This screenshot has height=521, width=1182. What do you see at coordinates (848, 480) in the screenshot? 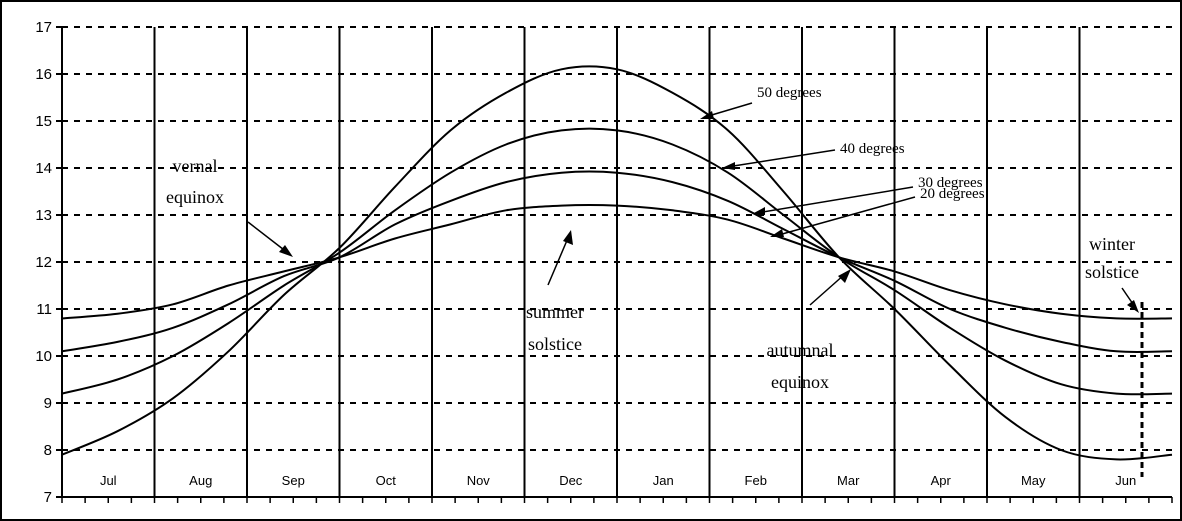
I see `month-label: Mar` at bounding box center [848, 480].